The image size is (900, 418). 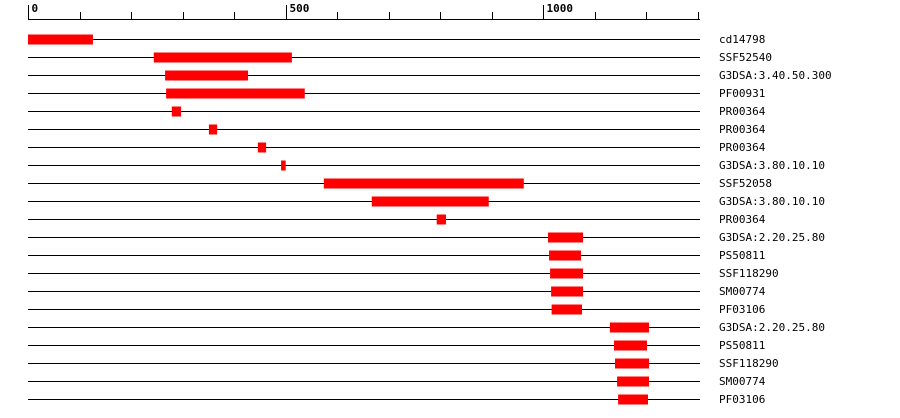 I want to click on x-tick-label: 0, so click(x=35, y=8).